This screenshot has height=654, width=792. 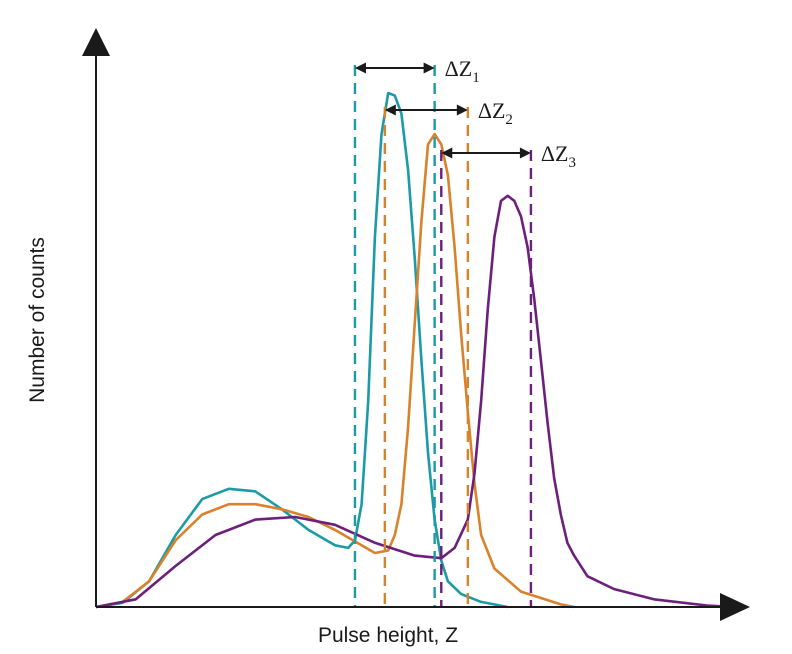 What do you see at coordinates (462, 71) in the screenshot?
I see `marker-1-label: ΔZ1` at bounding box center [462, 71].